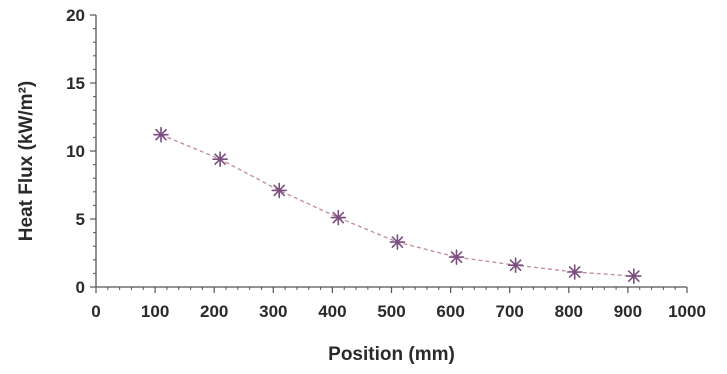 The height and width of the screenshot is (374, 727). Describe the element at coordinates (95, 311) in the screenshot. I see `x-tick-label: 0` at that location.